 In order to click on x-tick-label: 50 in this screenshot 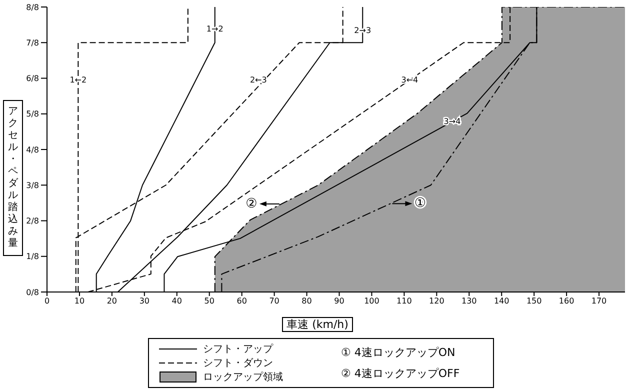, I will do `click(209, 301)`.